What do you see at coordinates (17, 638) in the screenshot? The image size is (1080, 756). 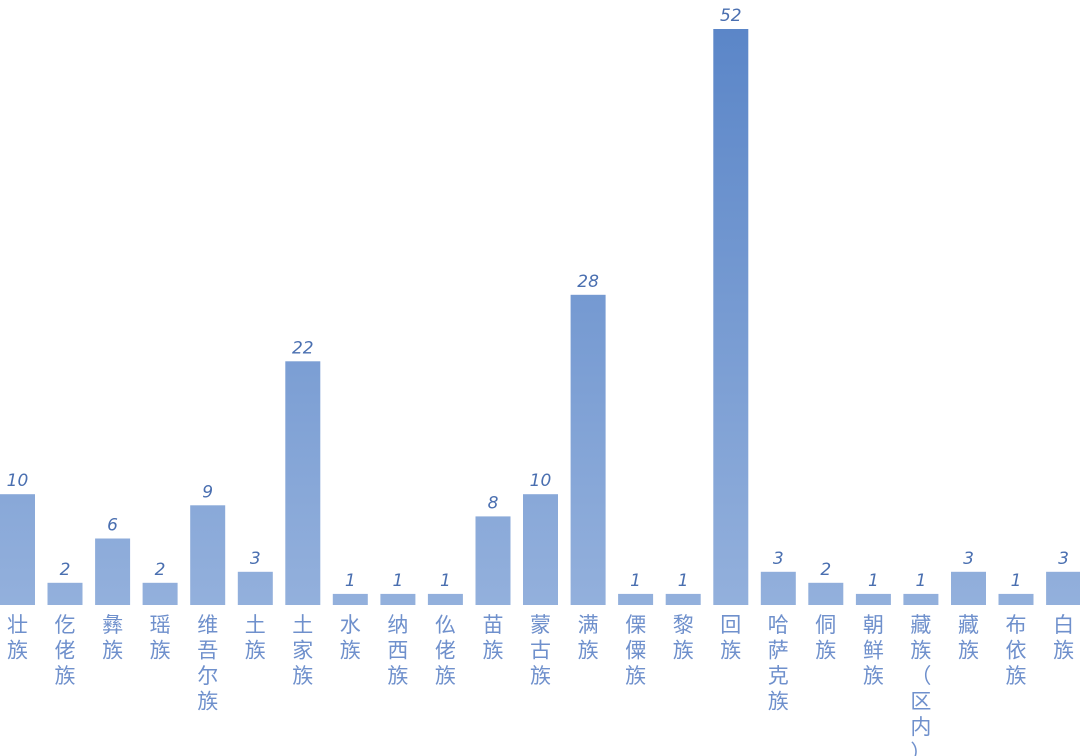 I see `category-label-0: 壮族` at bounding box center [17, 638].